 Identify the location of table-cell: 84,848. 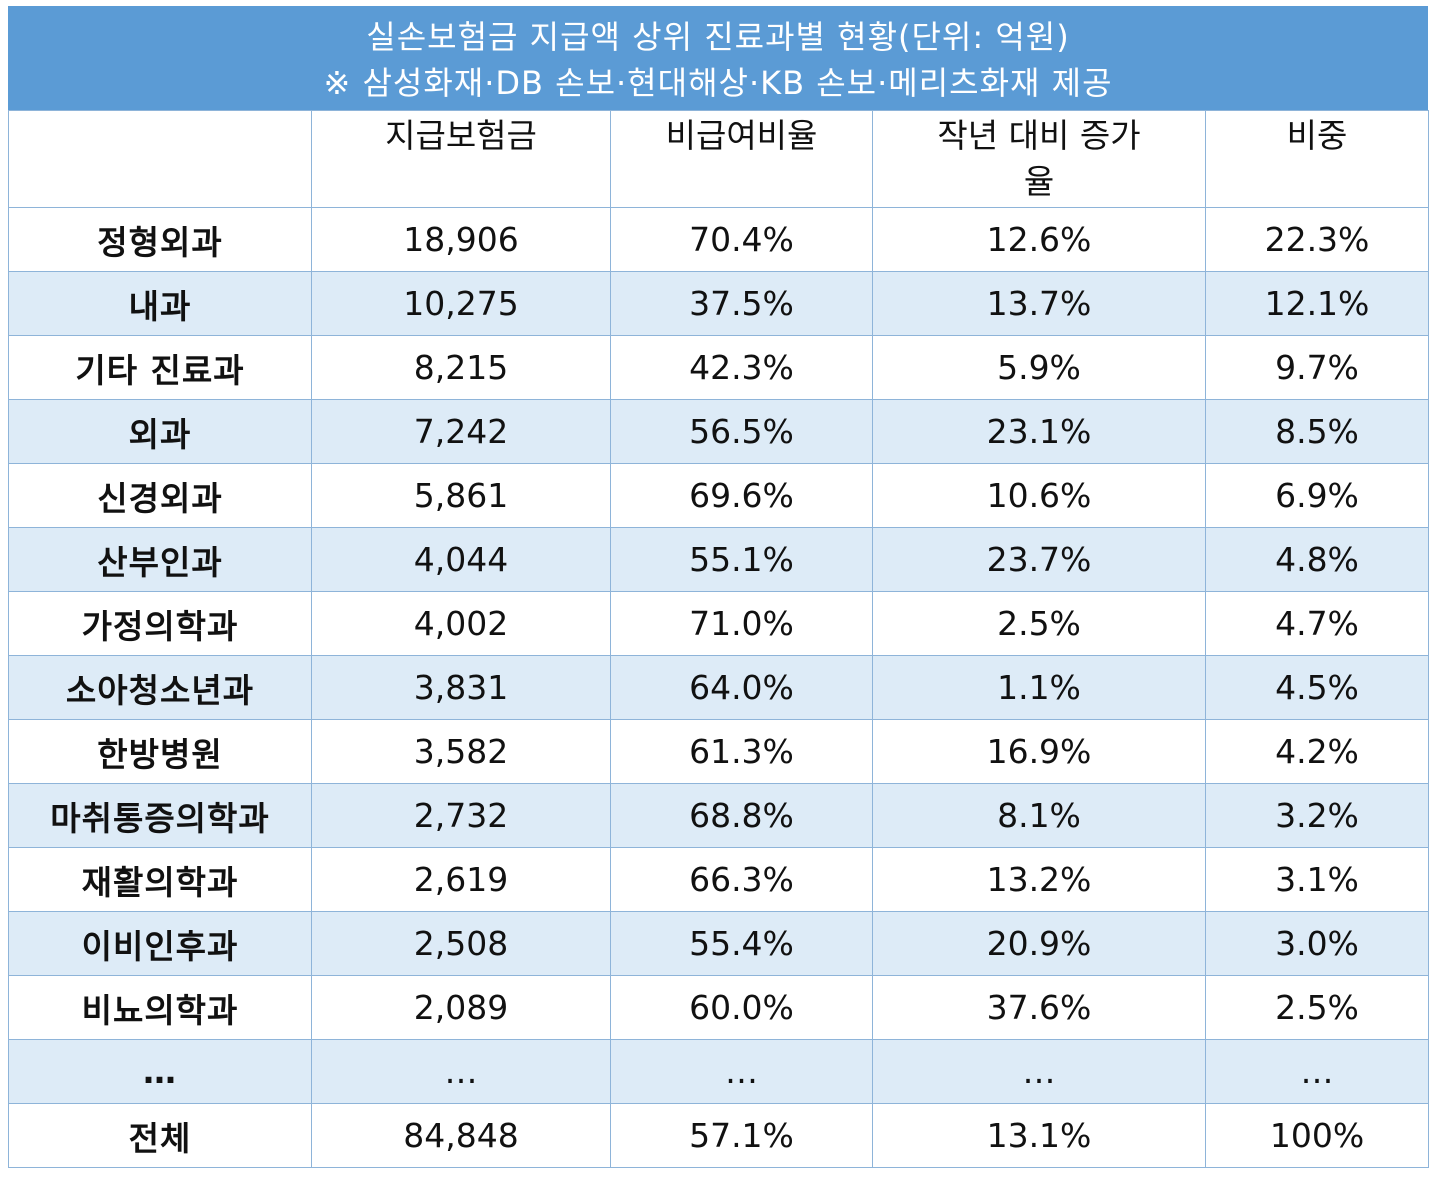
(461, 1135).